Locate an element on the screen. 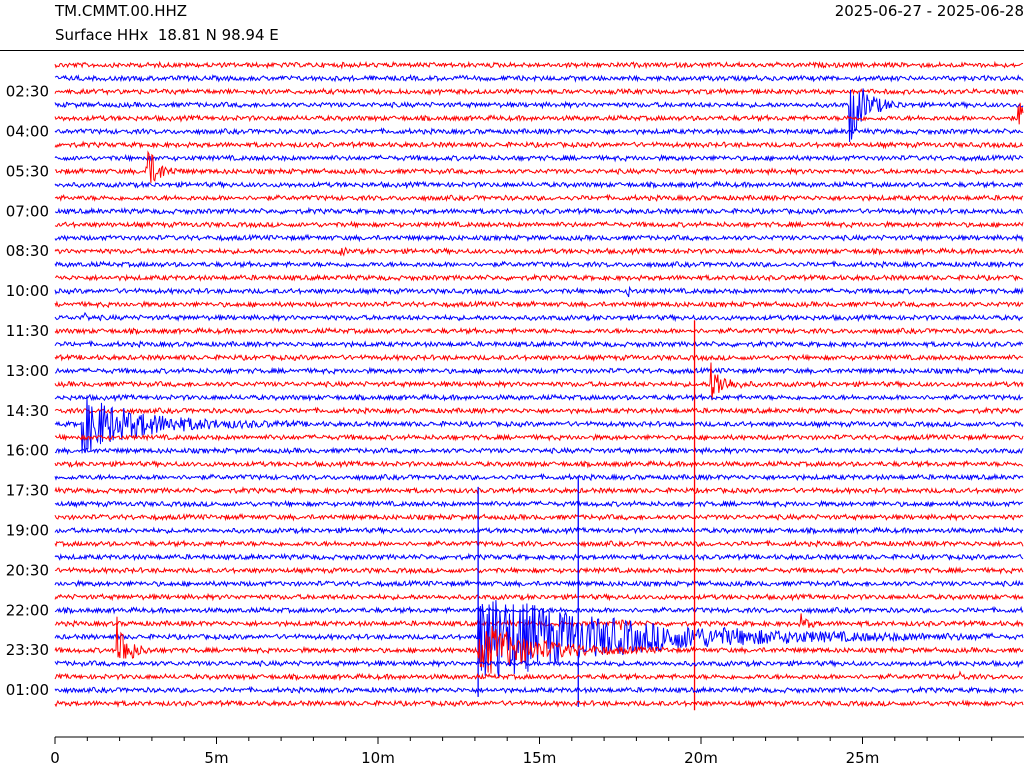 The height and width of the screenshot is (768, 1024). x-tick-label: 10m is located at coordinates (378, 758).